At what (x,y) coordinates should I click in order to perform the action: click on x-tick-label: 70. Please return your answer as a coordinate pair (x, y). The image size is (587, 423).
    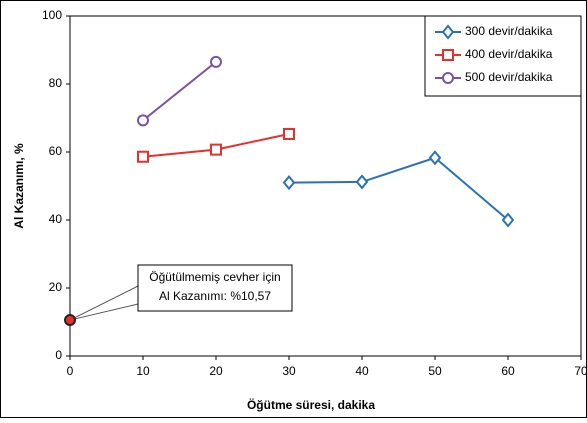
    Looking at the image, I should click on (580, 371).